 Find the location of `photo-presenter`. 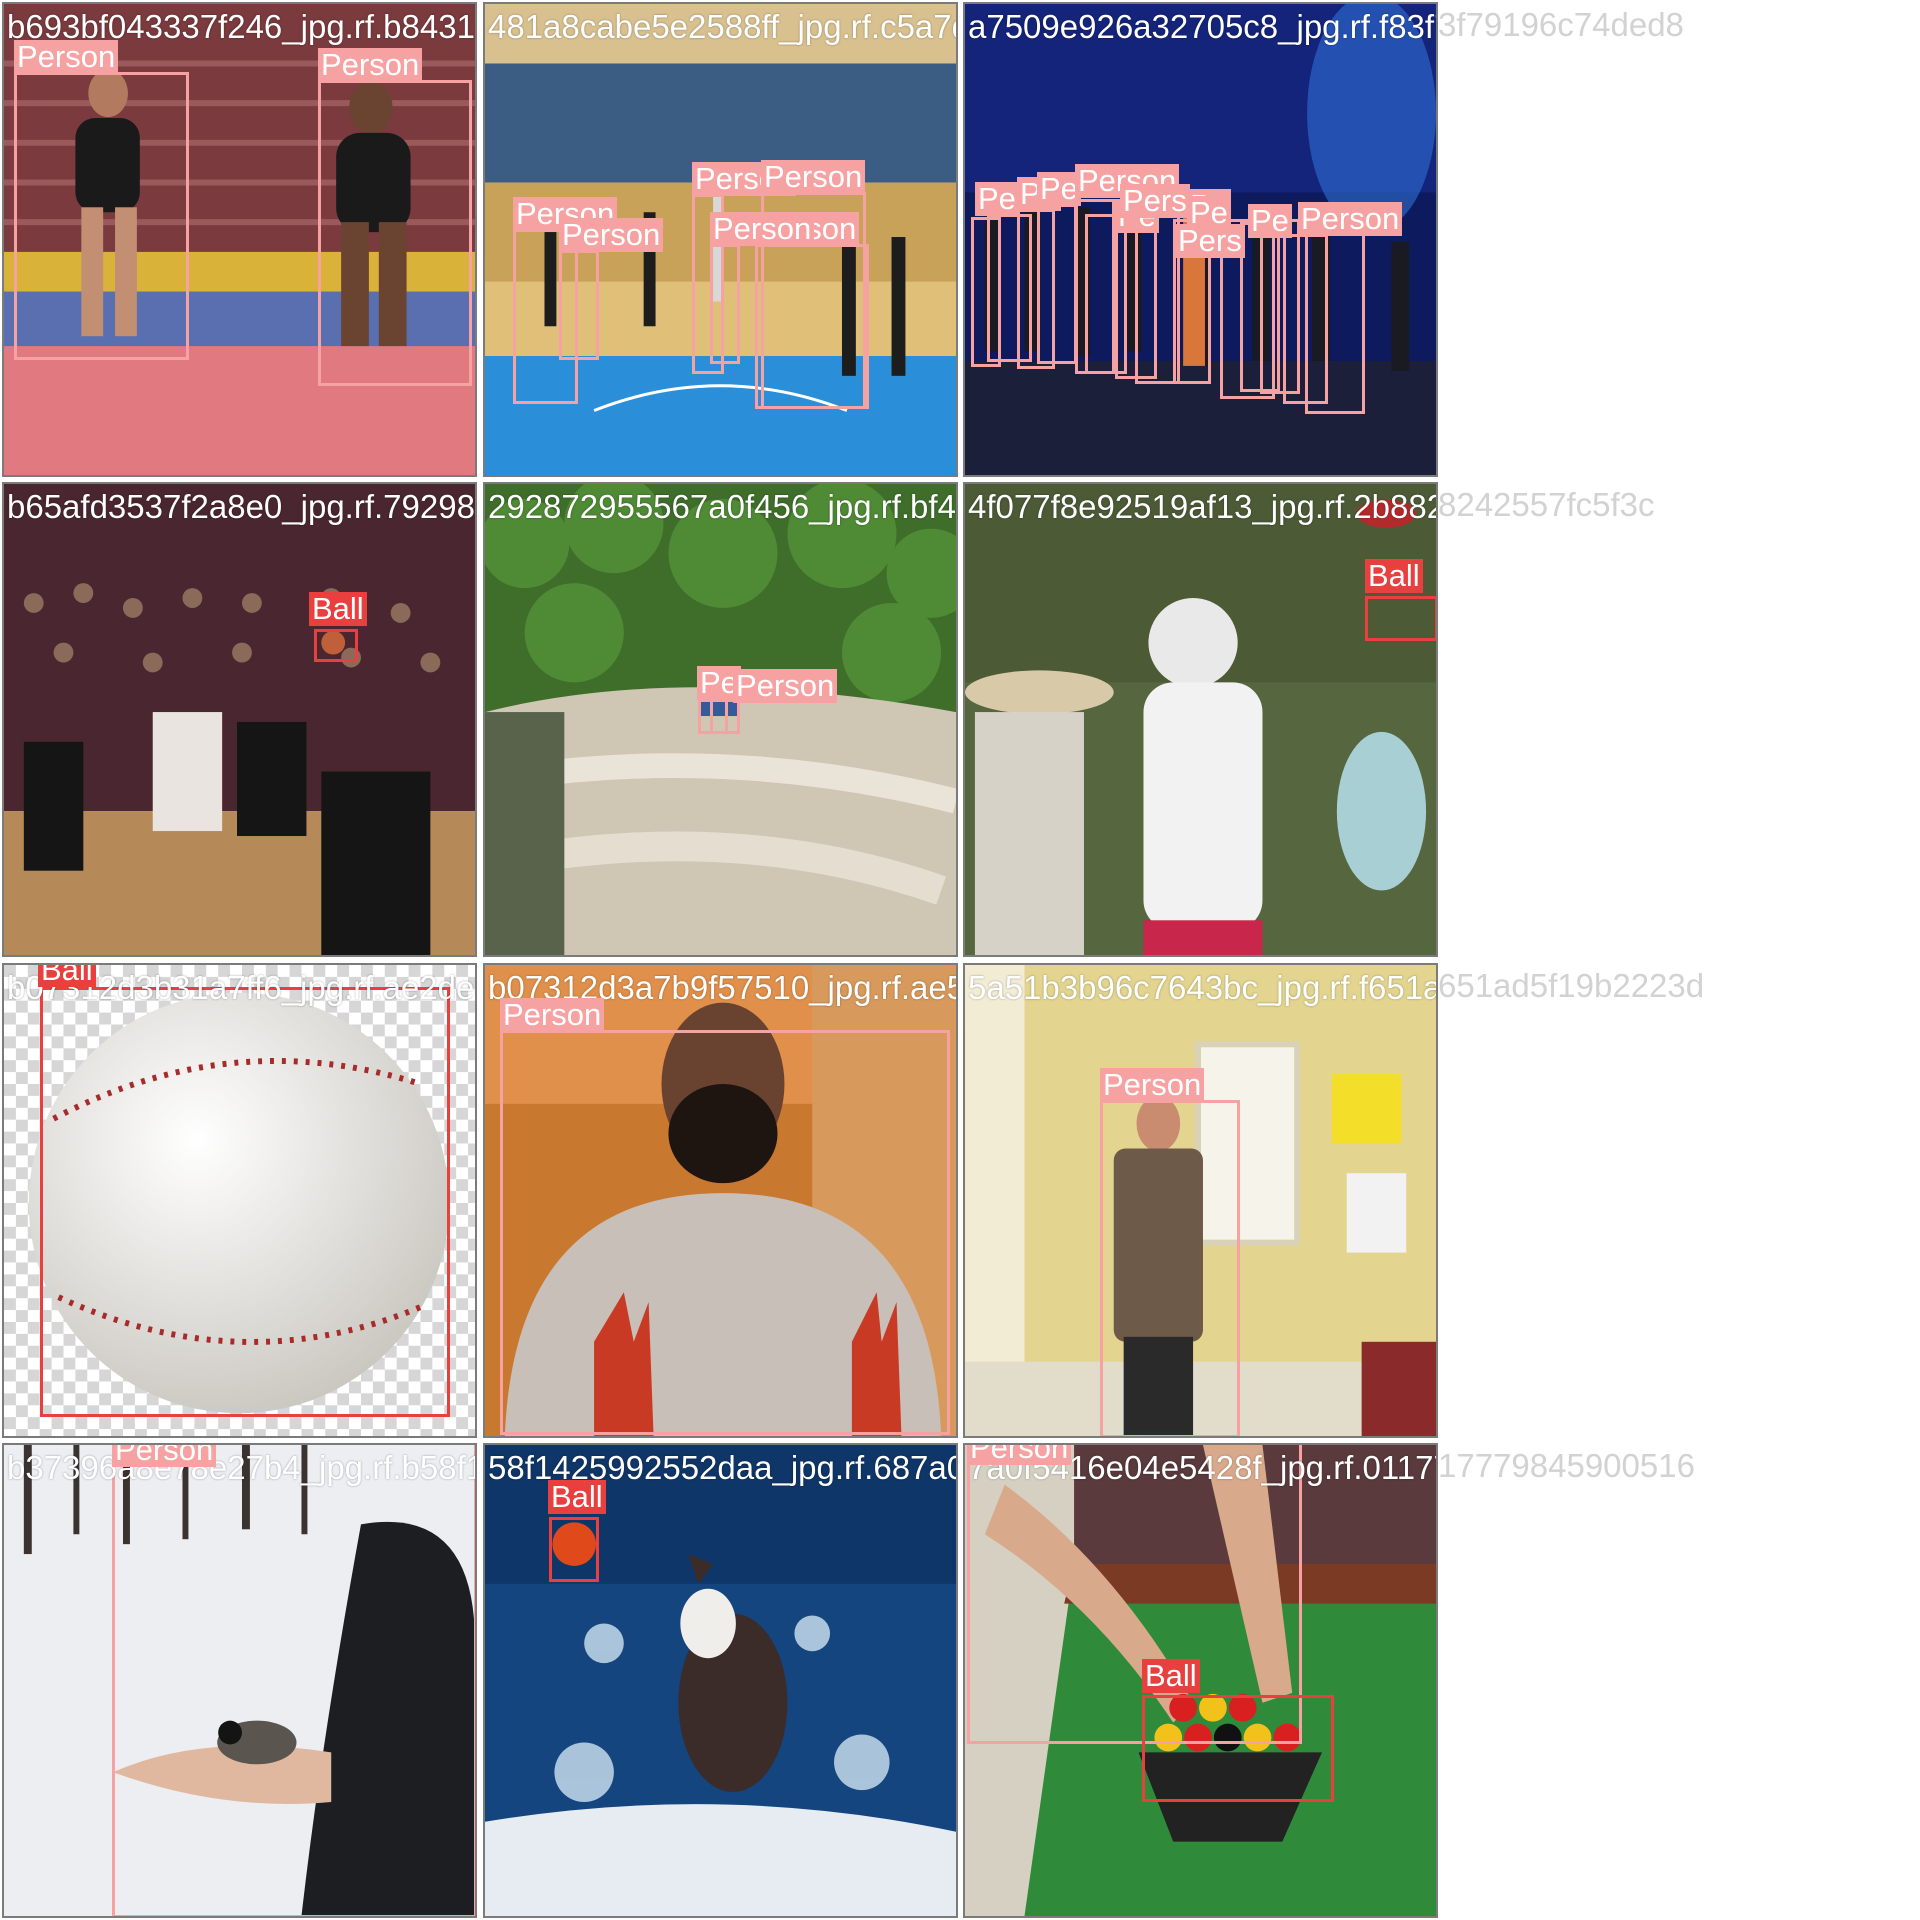

photo-presenter is located at coordinates (1200, 1200).